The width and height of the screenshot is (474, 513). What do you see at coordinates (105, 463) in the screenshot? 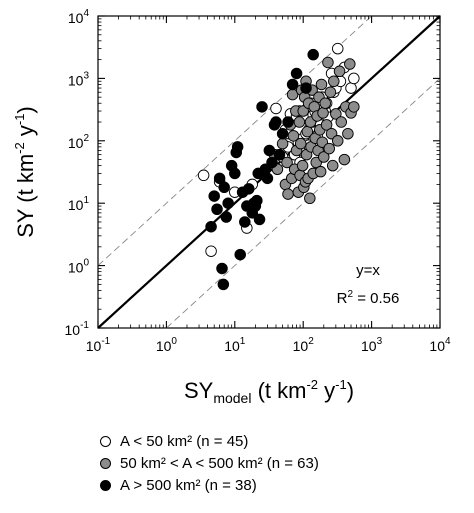
I see `legend-marker-medium` at bounding box center [105, 463].